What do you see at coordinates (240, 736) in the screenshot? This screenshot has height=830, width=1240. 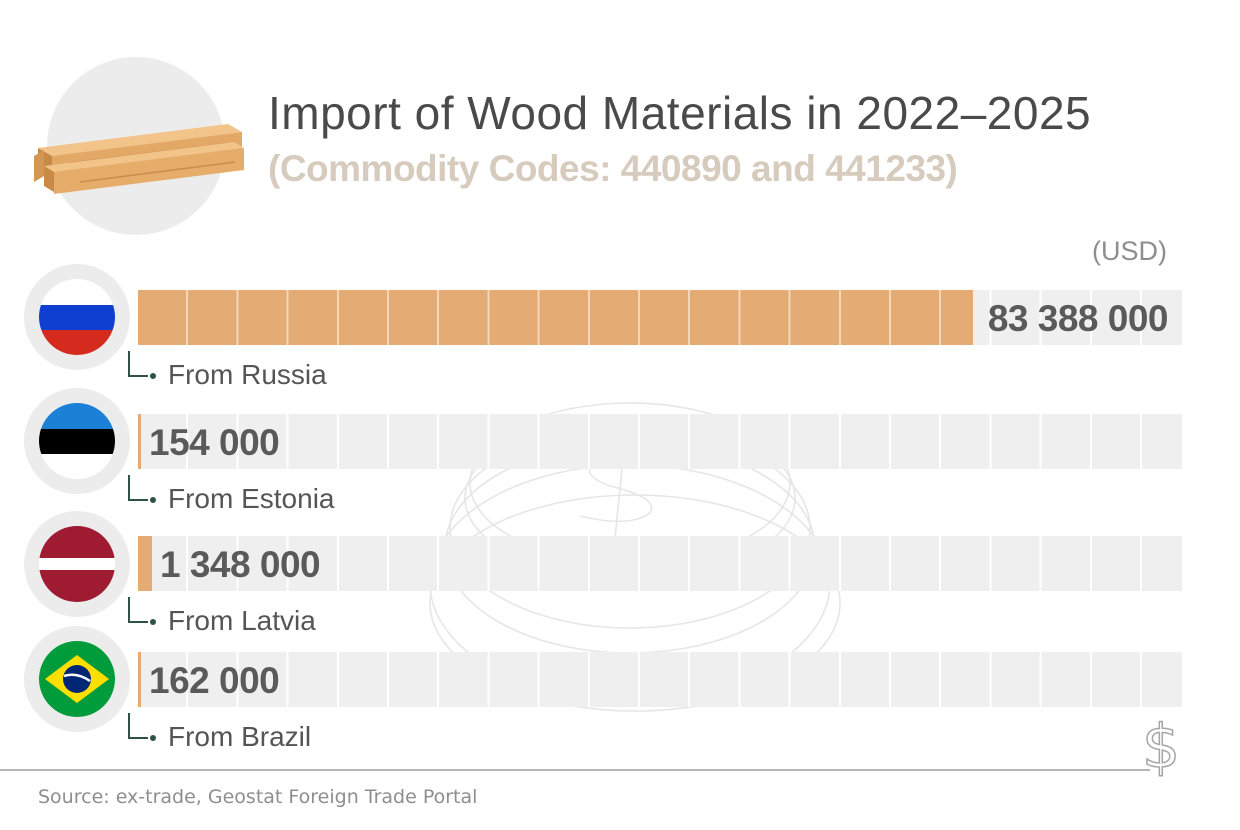 I see `country-label-brazil: From Brazil` at bounding box center [240, 736].